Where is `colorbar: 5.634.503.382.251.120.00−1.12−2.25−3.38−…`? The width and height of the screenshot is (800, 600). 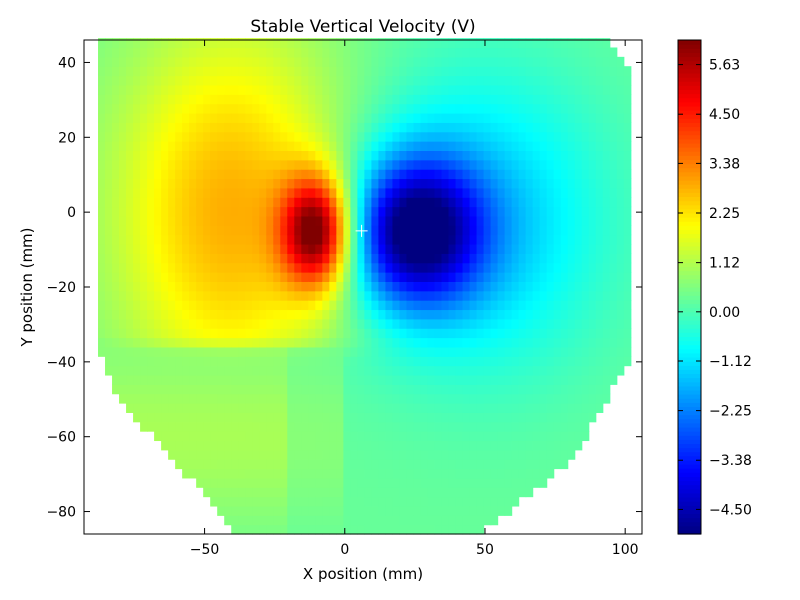
colorbar: 5.634.503.382.251.120.00−1.12−2.25−3.38−… is located at coordinates (714, 287).